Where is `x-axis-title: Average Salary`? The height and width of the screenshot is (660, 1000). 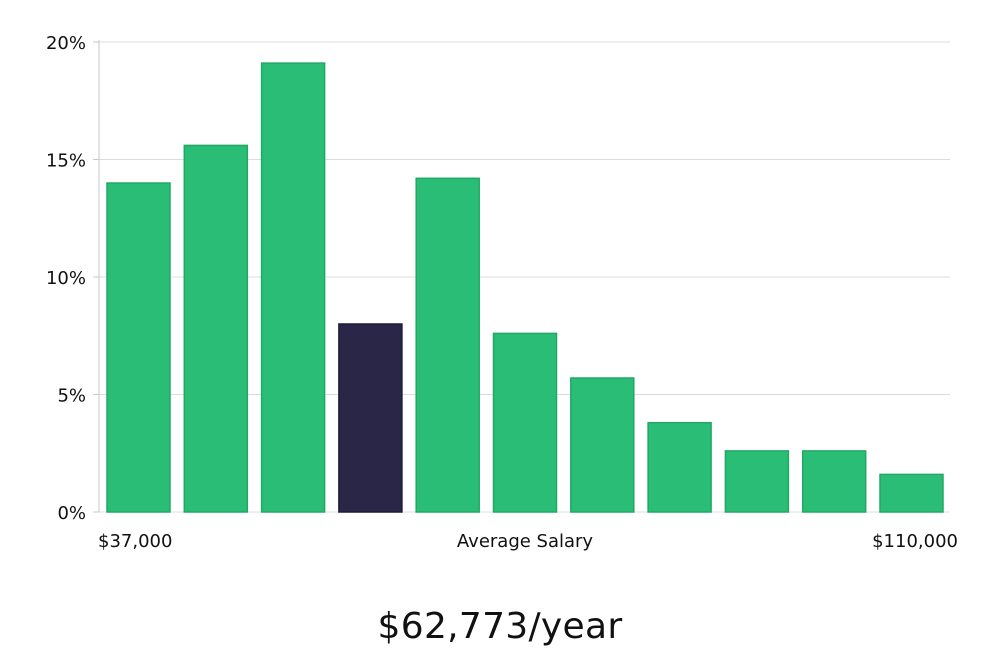
x-axis-title: Average Salary is located at coordinates (525, 541).